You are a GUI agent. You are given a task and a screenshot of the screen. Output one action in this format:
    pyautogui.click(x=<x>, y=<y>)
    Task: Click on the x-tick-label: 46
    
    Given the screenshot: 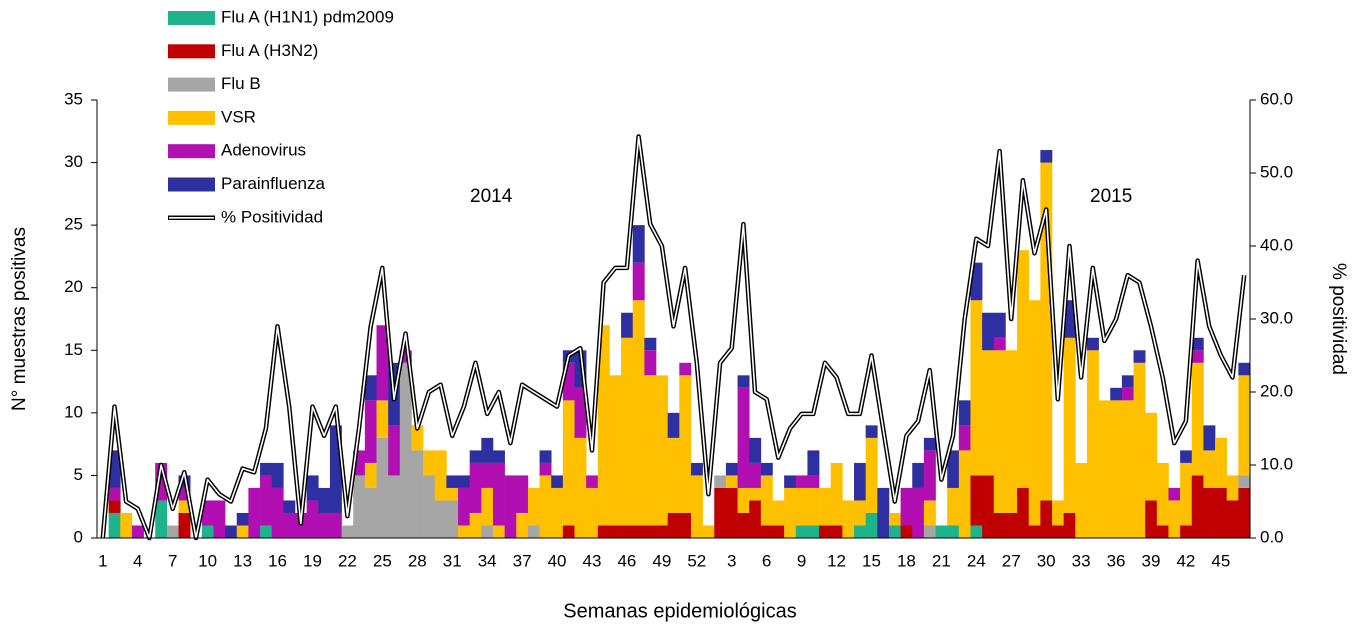 What is the action you would take?
    pyautogui.click(x=626, y=560)
    